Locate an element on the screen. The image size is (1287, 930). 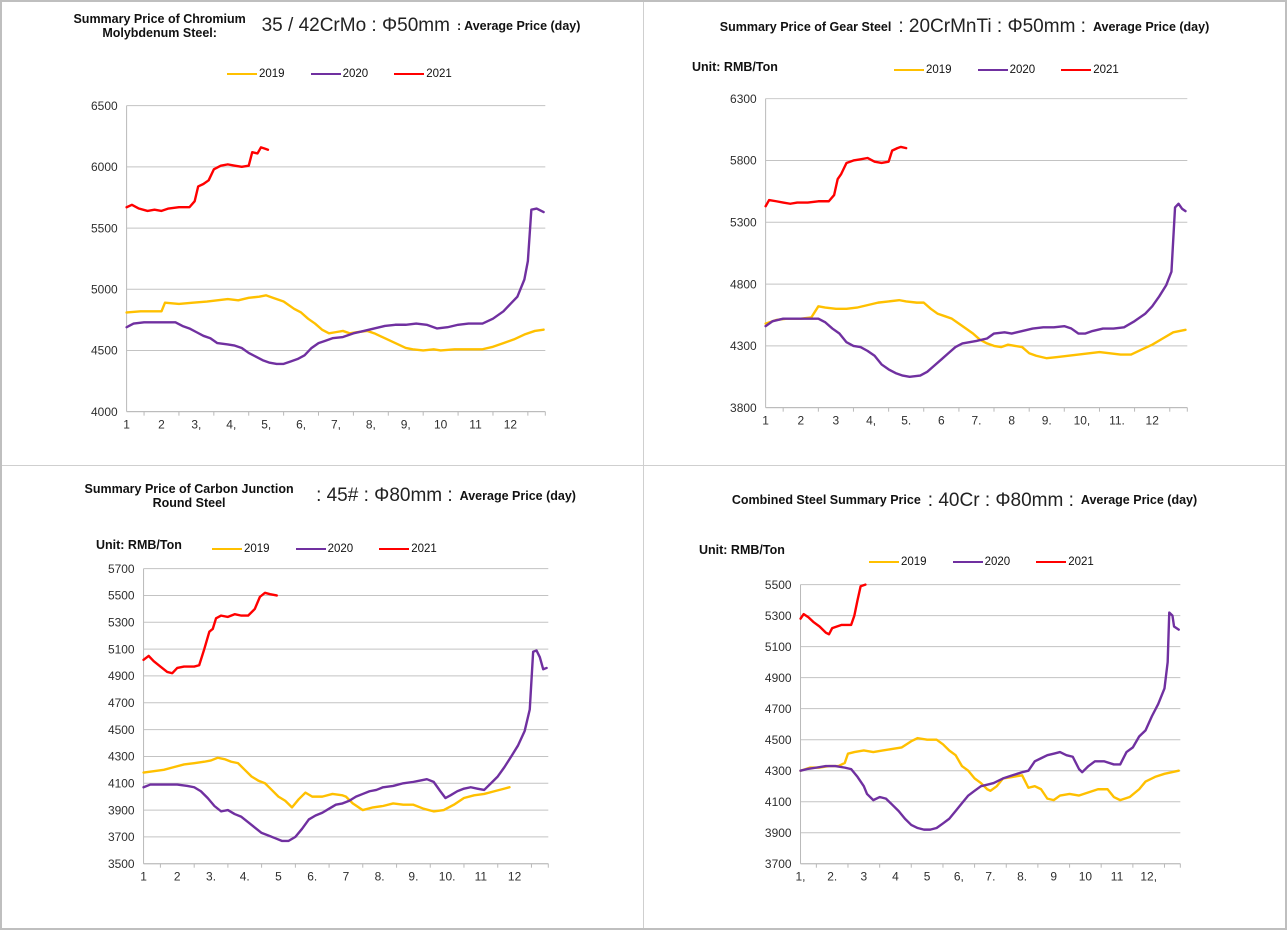
chart-title-spec: : 20CrMnTi : Φ50mm : is located at coordinates (992, 26).